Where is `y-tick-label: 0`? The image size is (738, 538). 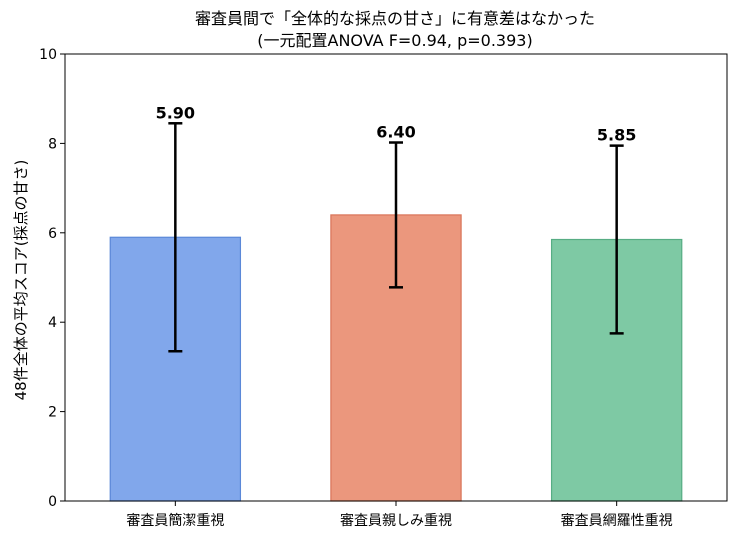 y-tick-label: 0 is located at coordinates (52, 502).